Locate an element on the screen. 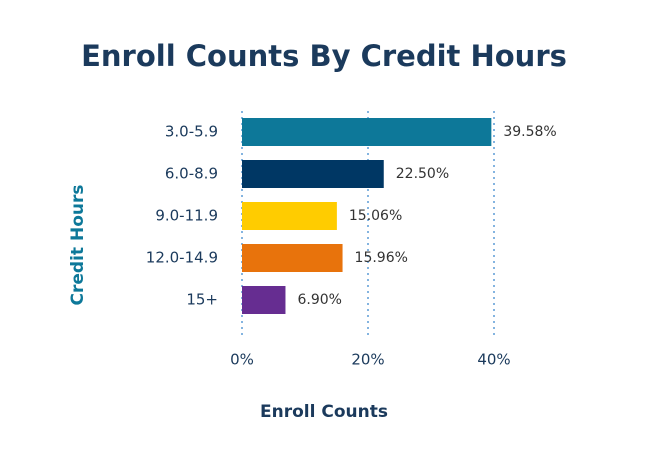 The width and height of the screenshot is (649, 459). value-label: 15.96% is located at coordinates (381, 258).